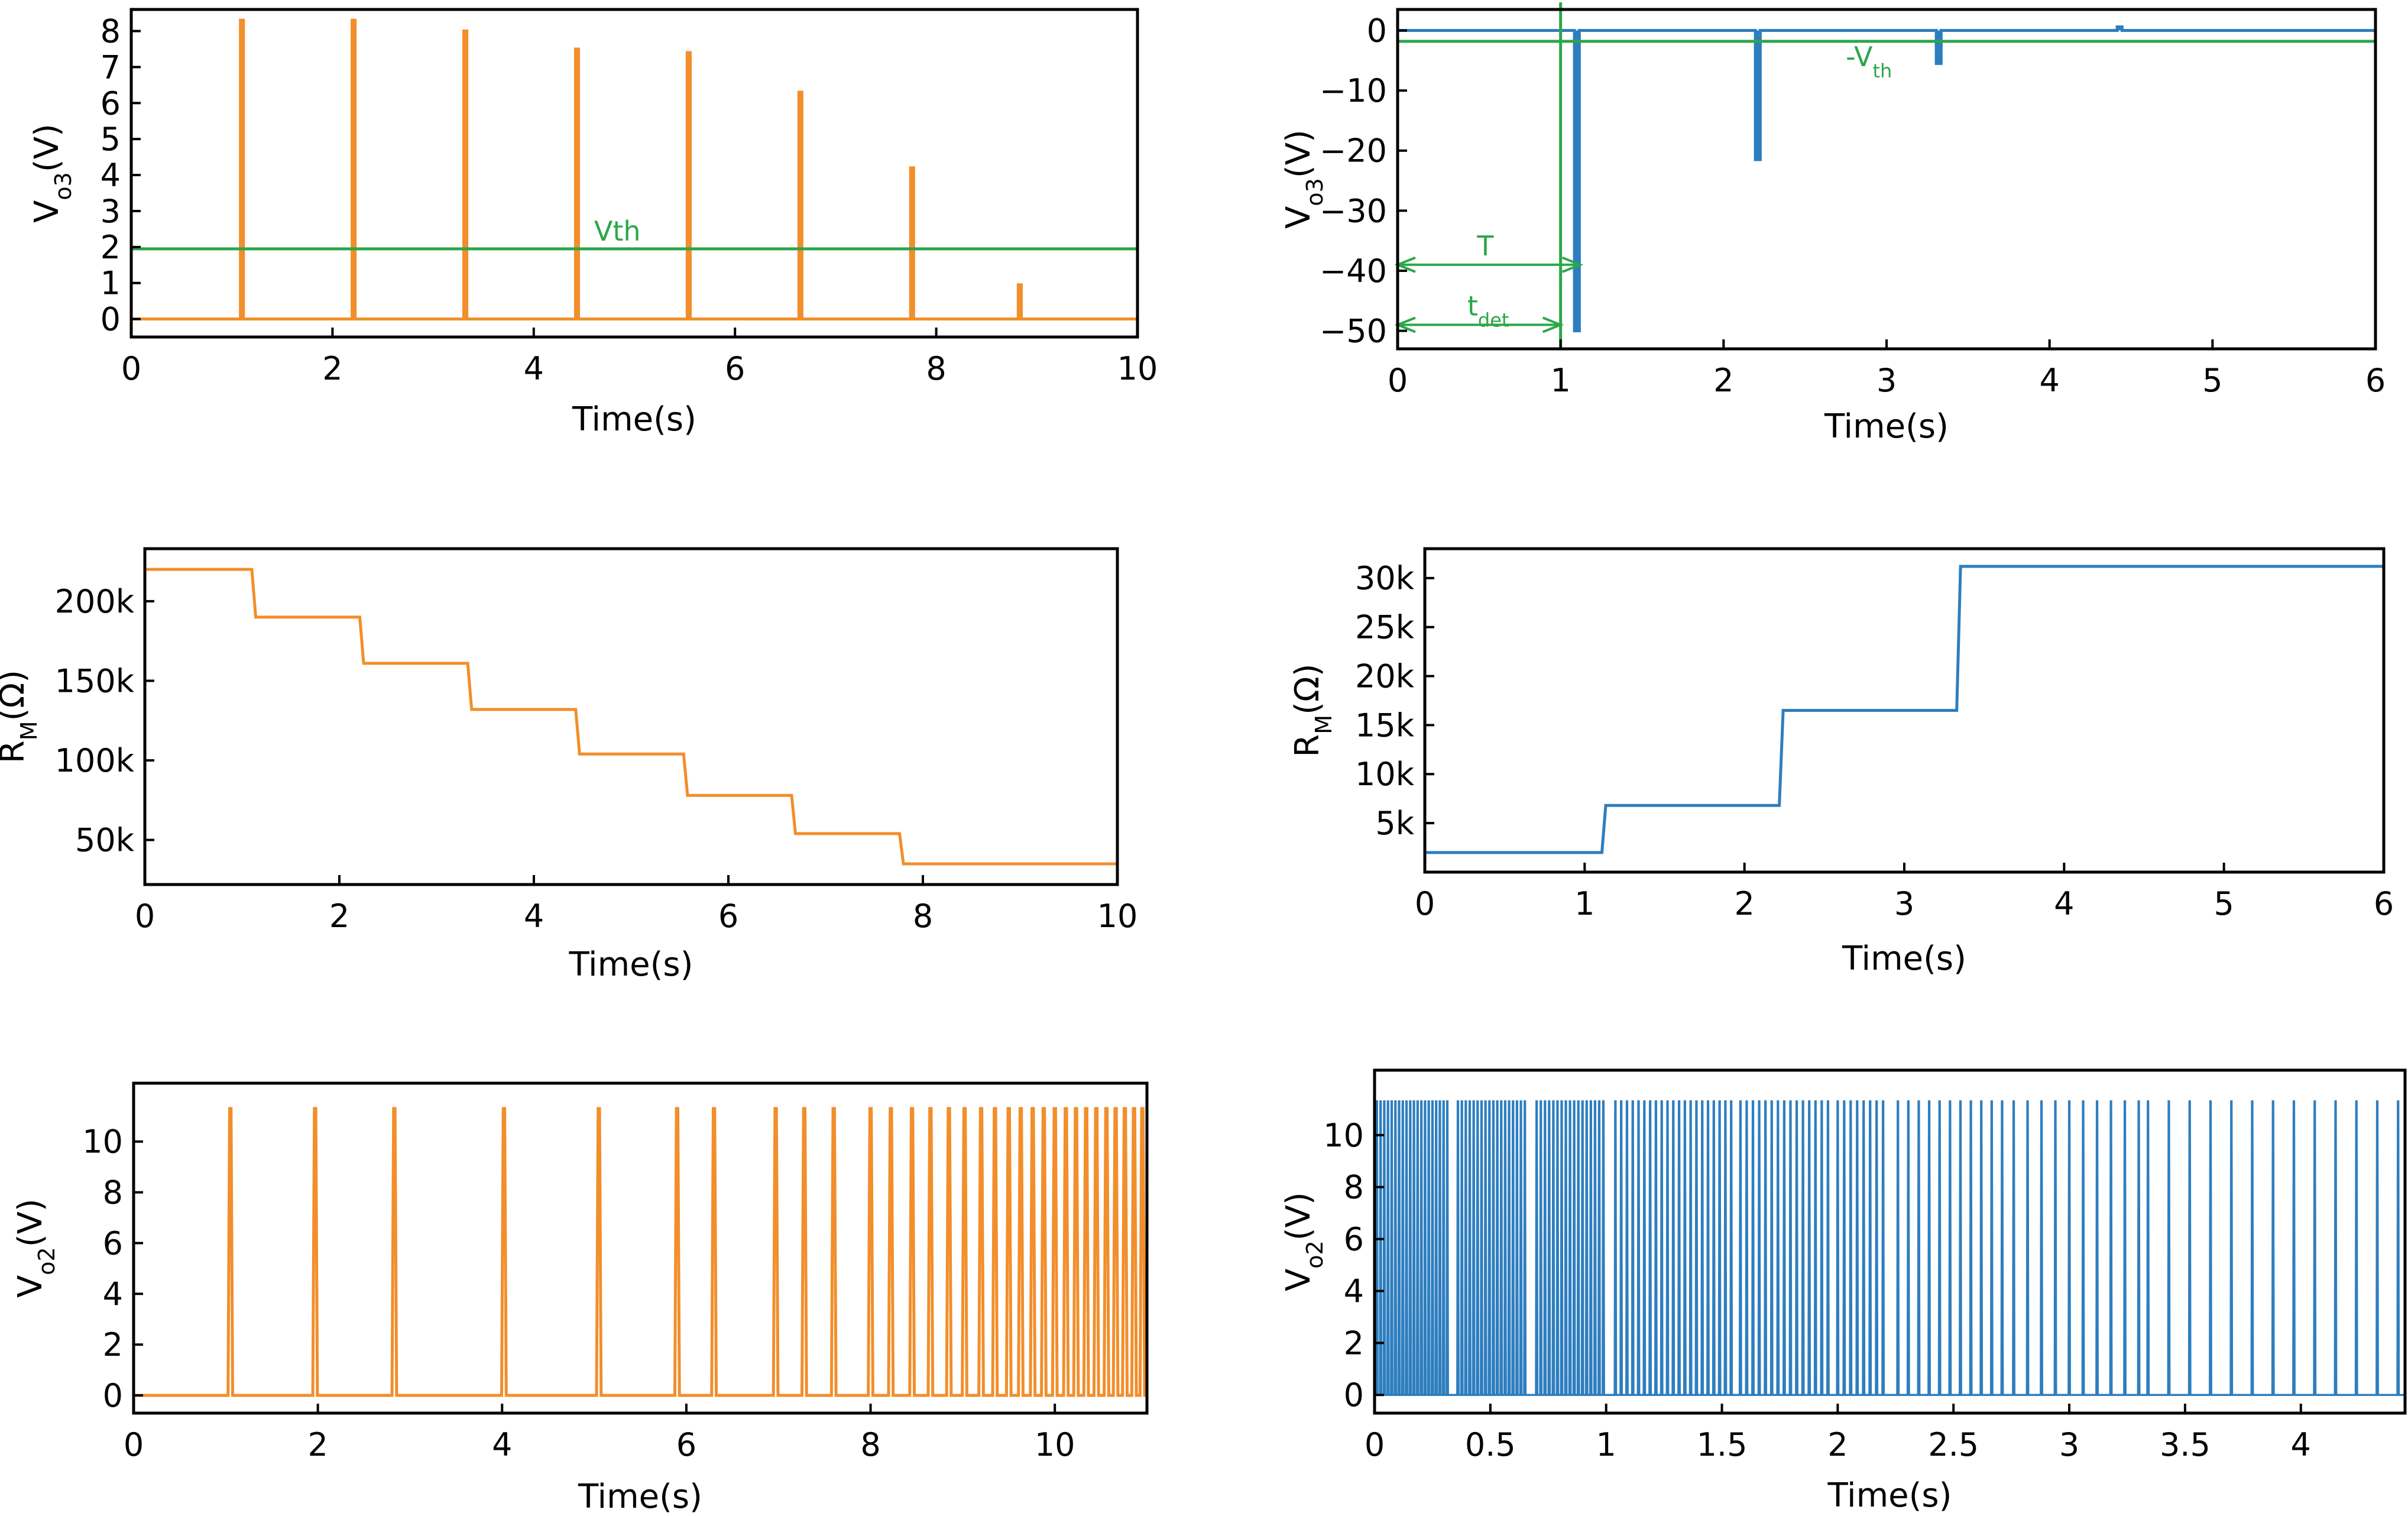 This screenshot has width=2408, height=1516. Describe the element at coordinates (1353, 331) in the screenshot. I see `y-tick-label: −50` at that location.